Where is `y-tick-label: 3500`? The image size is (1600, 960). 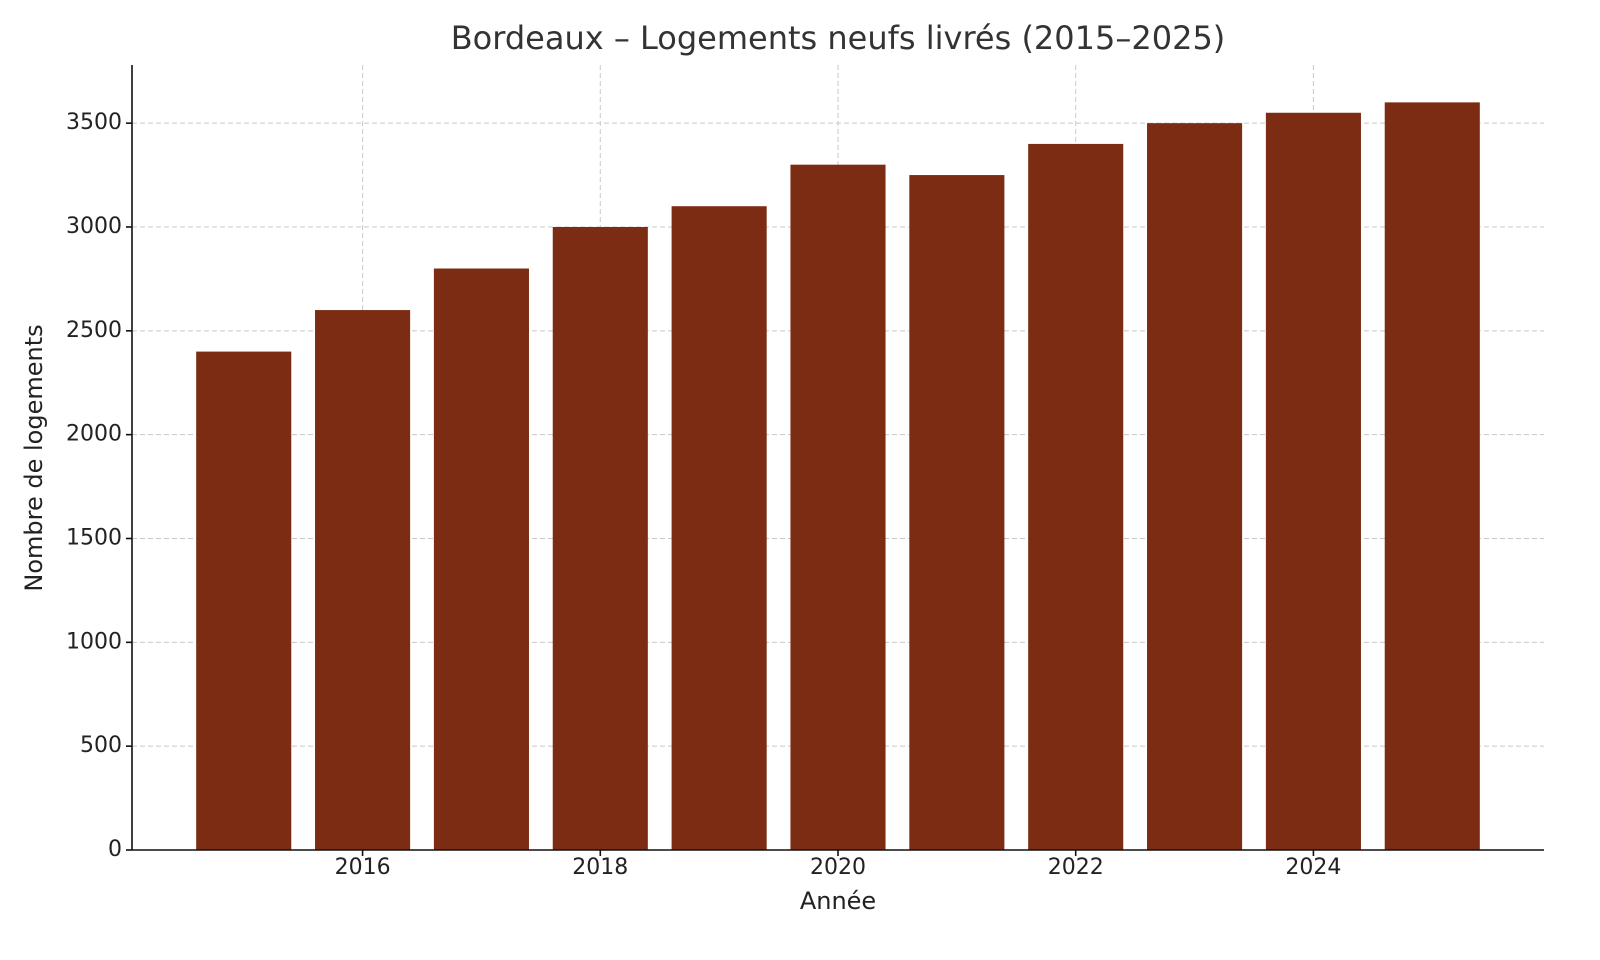
y-tick-label: 3500 is located at coordinates (94, 122).